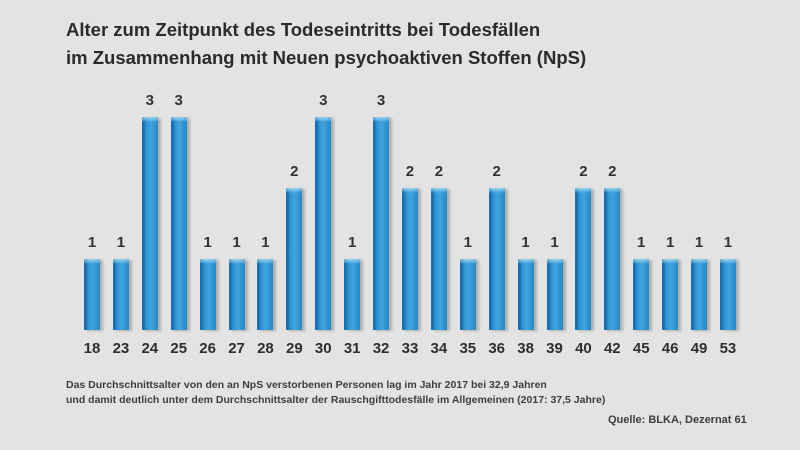  Describe the element at coordinates (236, 348) in the screenshot. I see `x-axis-label: 27` at that location.